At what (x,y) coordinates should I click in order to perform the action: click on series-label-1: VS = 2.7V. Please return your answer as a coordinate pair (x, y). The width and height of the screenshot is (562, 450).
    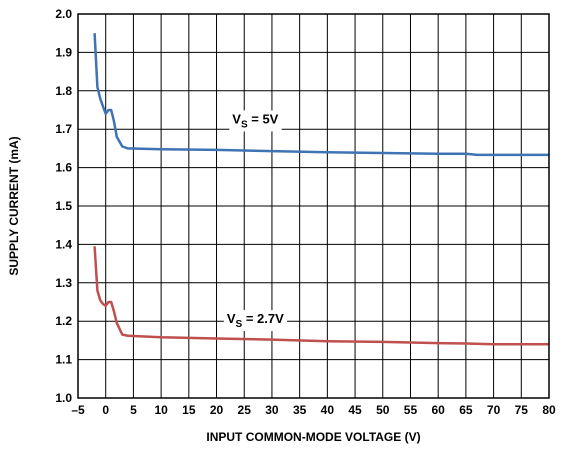
    Looking at the image, I should click on (255, 320).